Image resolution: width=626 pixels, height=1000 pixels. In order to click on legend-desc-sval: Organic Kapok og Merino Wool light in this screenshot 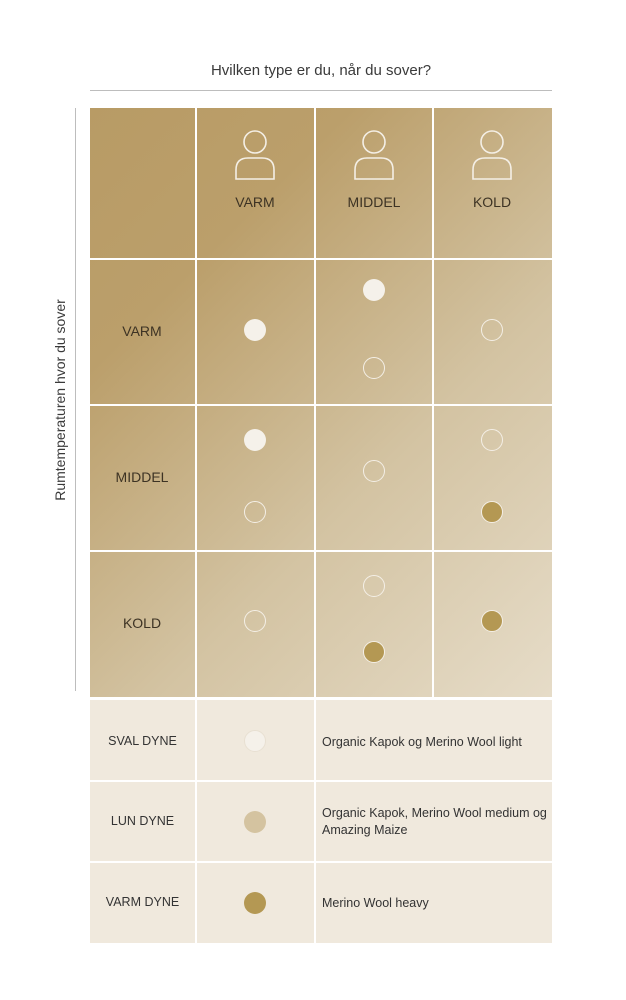, I will do `click(422, 742)`.